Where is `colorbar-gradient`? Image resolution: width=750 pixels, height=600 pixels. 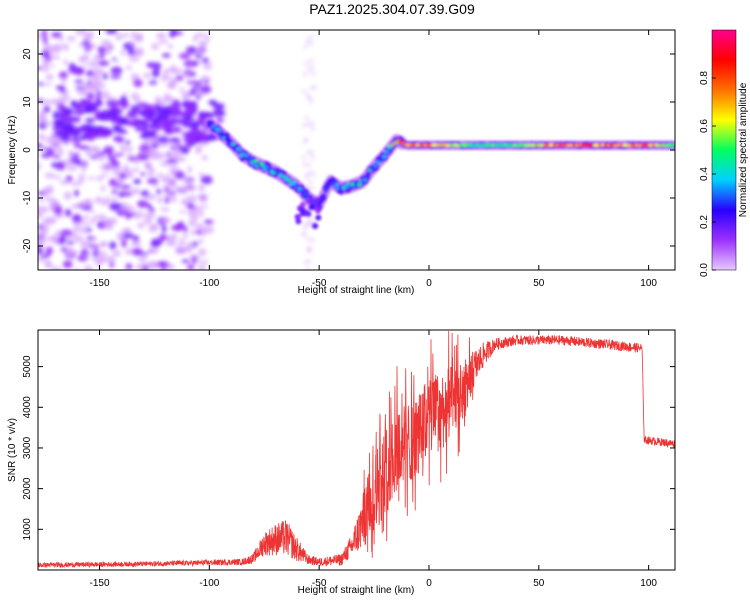 colorbar-gradient is located at coordinates (724, 150).